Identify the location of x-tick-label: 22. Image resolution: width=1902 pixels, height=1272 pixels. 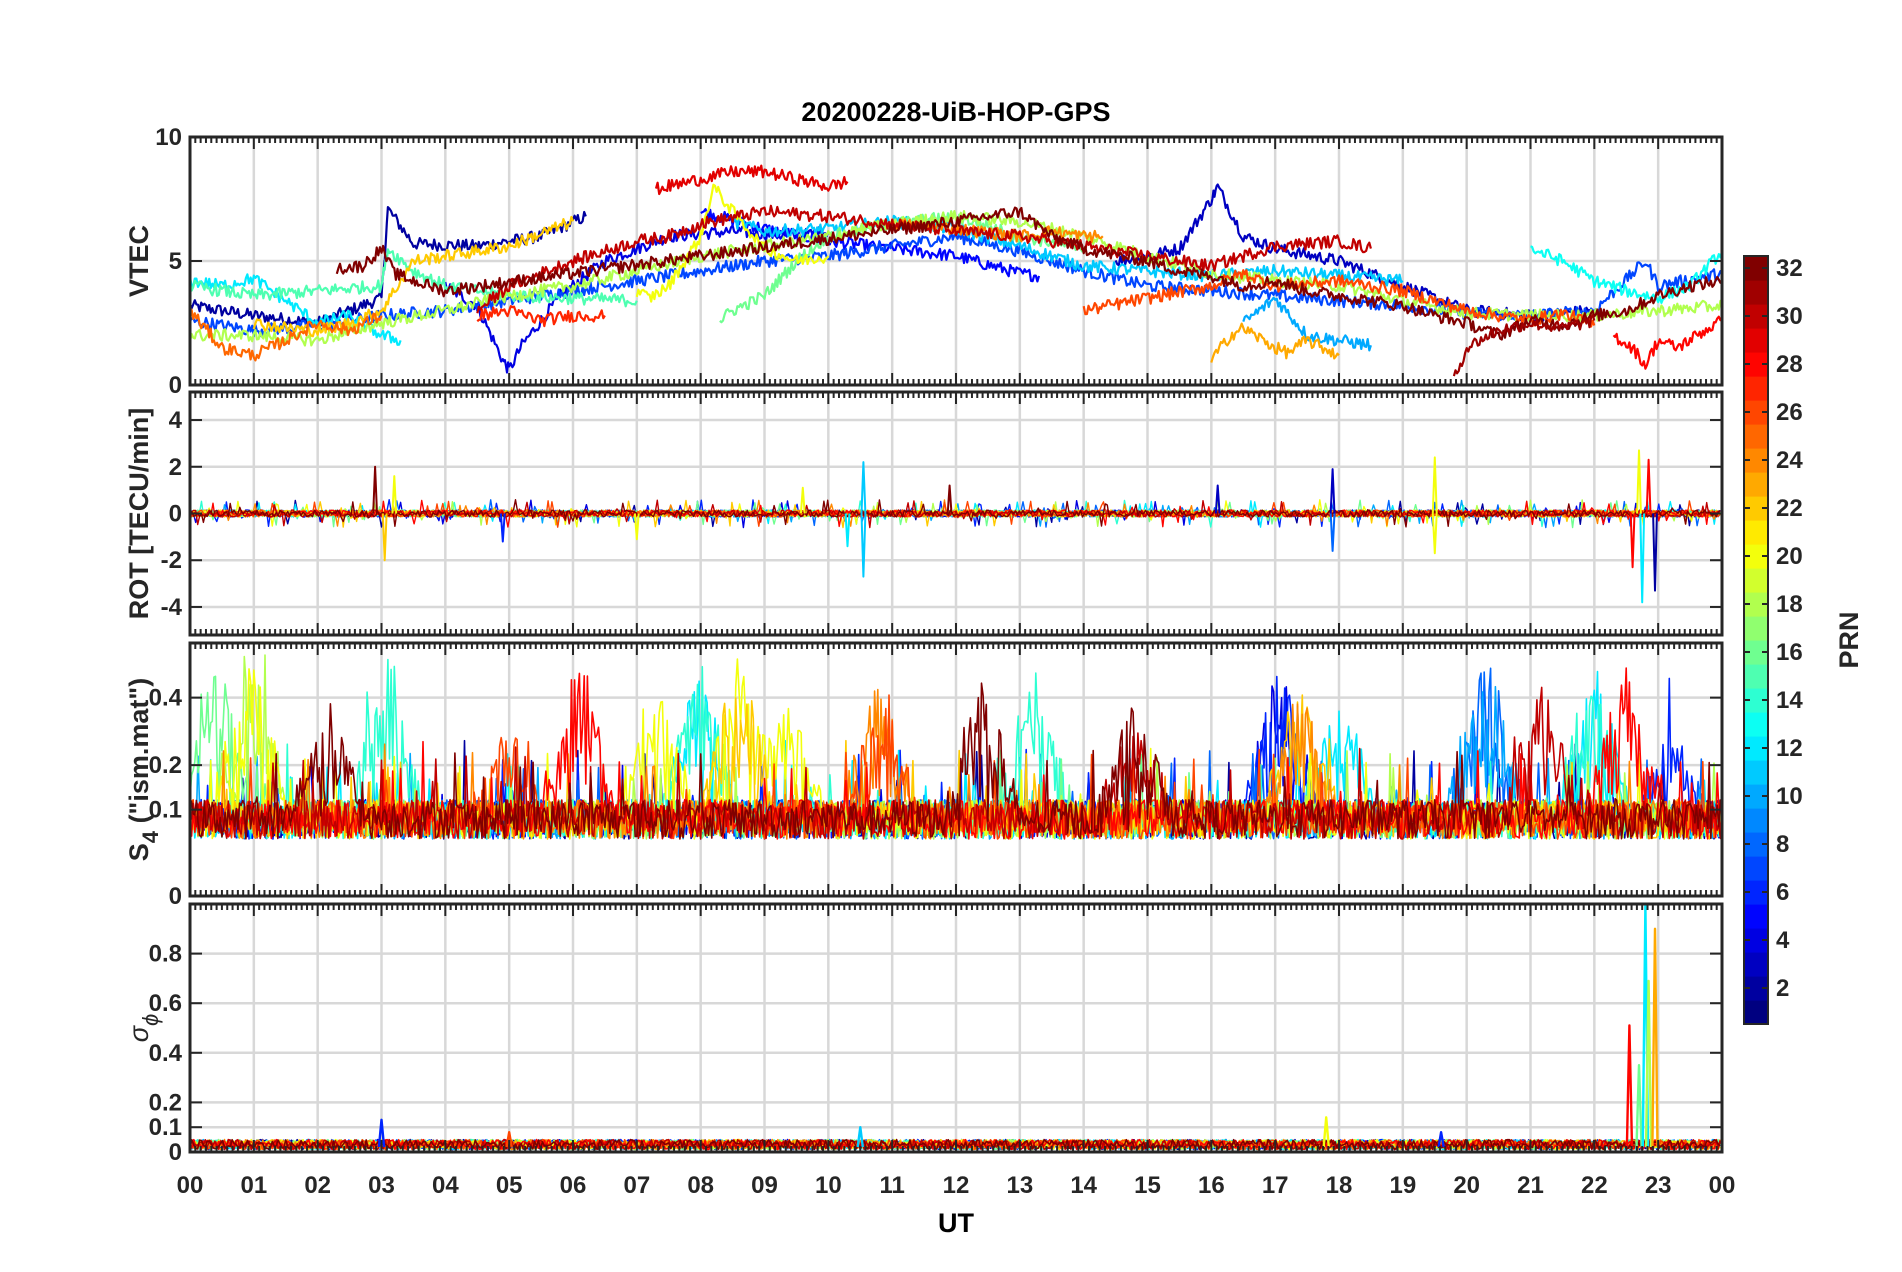
(1594, 1185).